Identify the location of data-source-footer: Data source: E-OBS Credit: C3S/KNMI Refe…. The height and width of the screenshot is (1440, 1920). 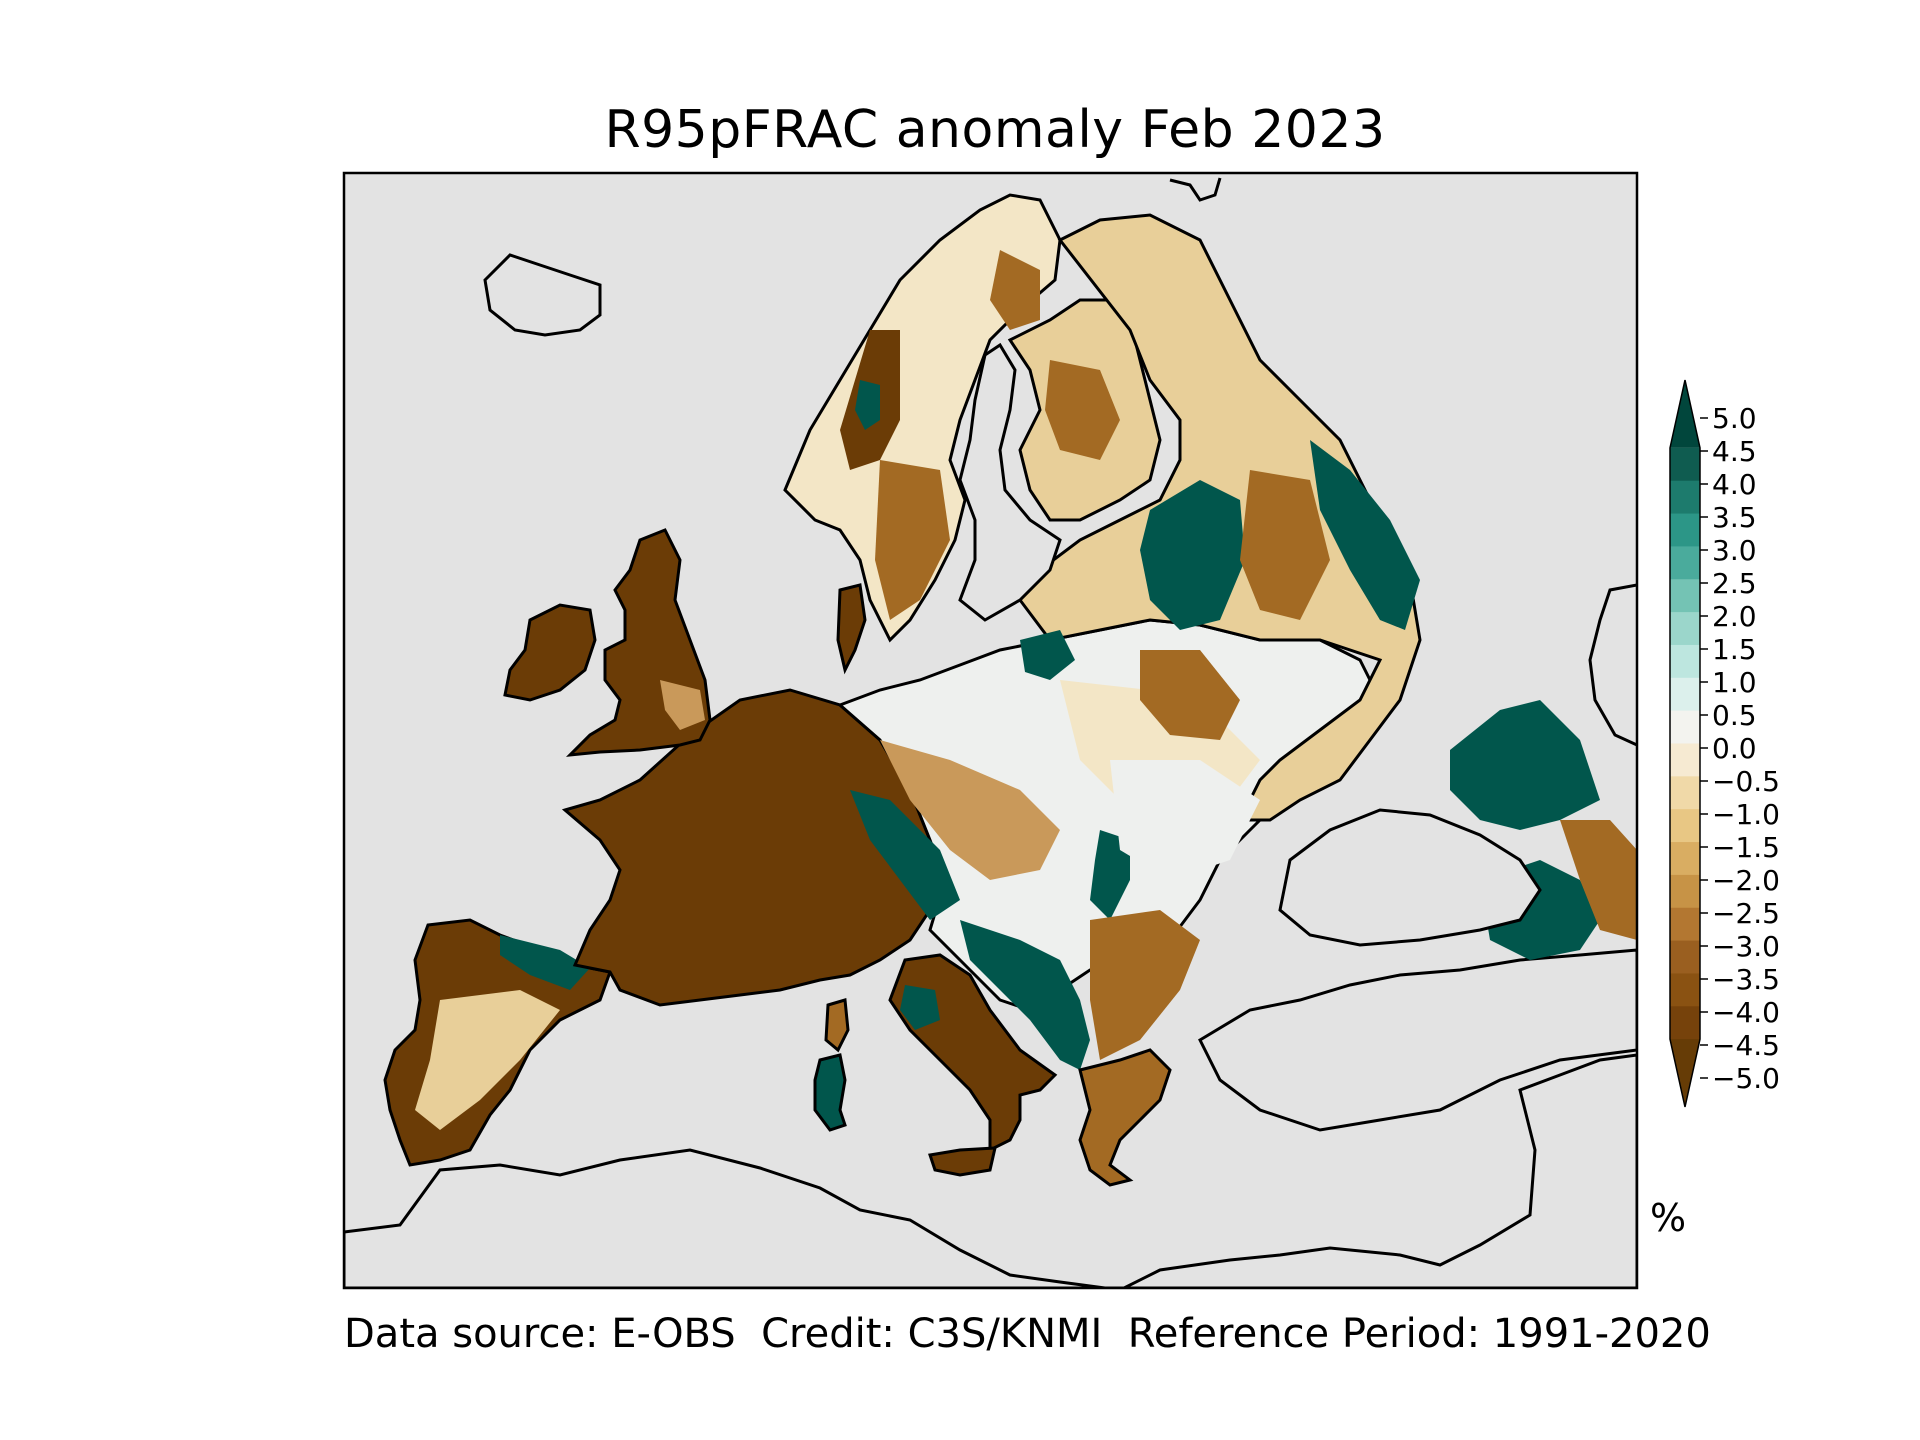
(1027, 1334).